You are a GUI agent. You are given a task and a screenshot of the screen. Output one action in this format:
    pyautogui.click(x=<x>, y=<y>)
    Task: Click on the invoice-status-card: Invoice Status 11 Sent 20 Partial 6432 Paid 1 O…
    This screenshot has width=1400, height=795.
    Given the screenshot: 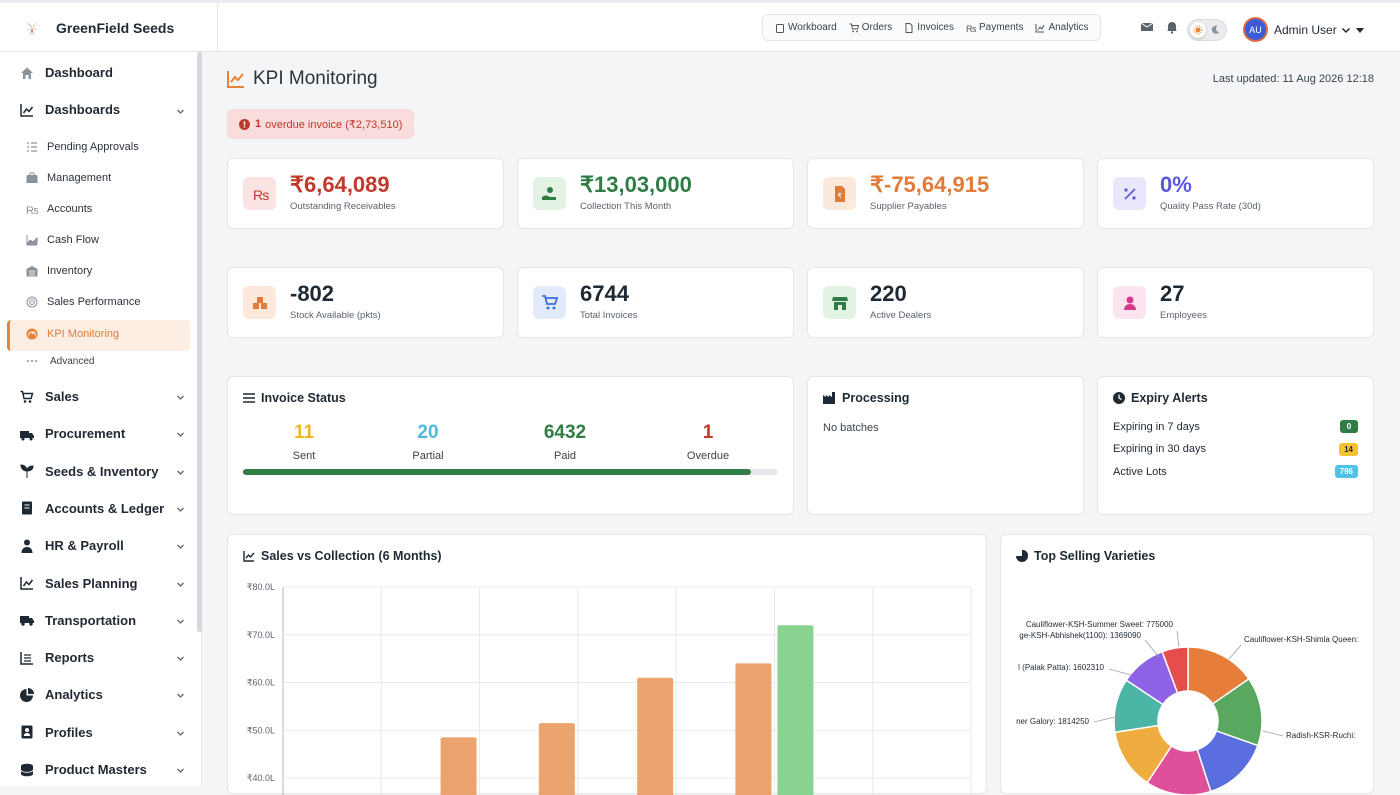 What is the action you would take?
    pyautogui.click(x=510, y=445)
    